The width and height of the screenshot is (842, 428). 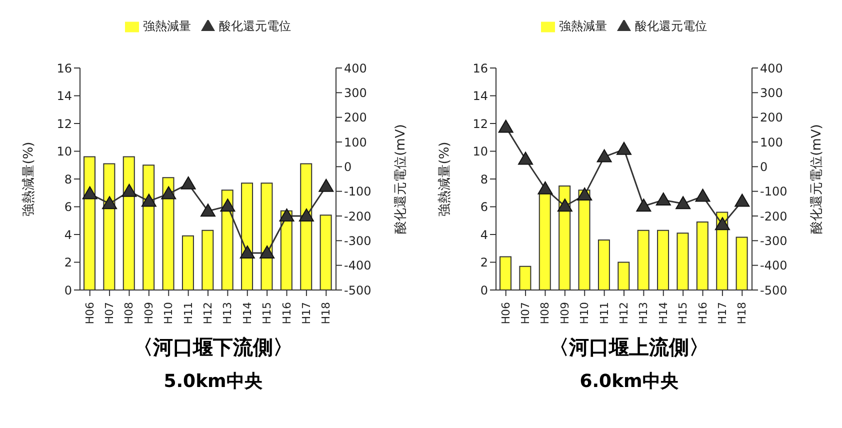 What do you see at coordinates (358, 191) in the screenshot?
I see `y2-tick-label: -100` at bounding box center [358, 191].